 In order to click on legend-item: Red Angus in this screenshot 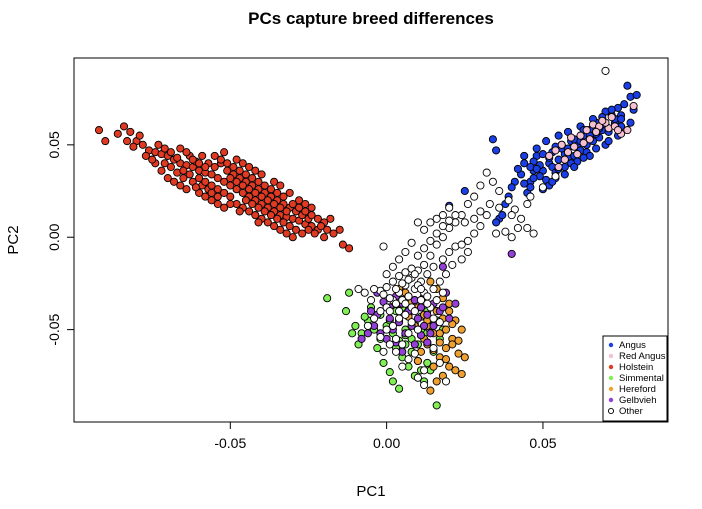, I will do `click(637, 356)`.